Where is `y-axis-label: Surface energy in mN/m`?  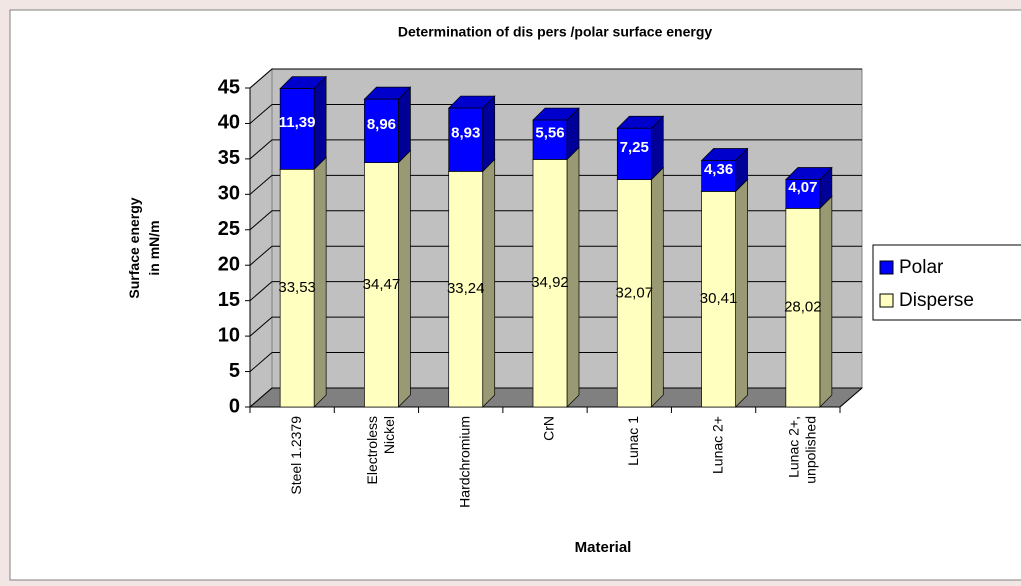
y-axis-label: Surface energy in mN/m is located at coordinates (144, 247).